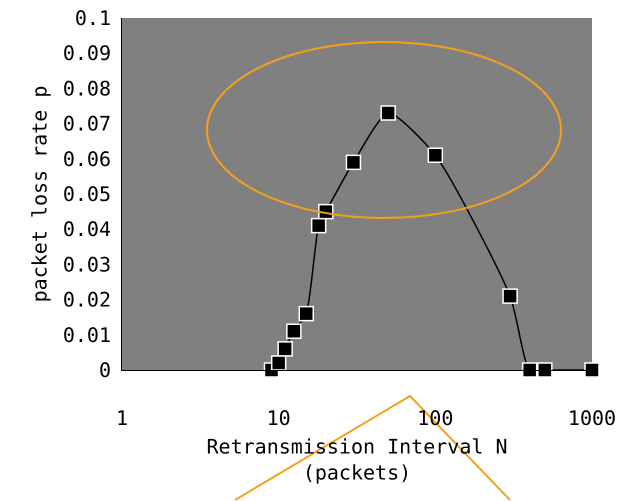  Describe the element at coordinates (86, 158) in the screenshot. I see `y-tick-label: 0.06` at that location.